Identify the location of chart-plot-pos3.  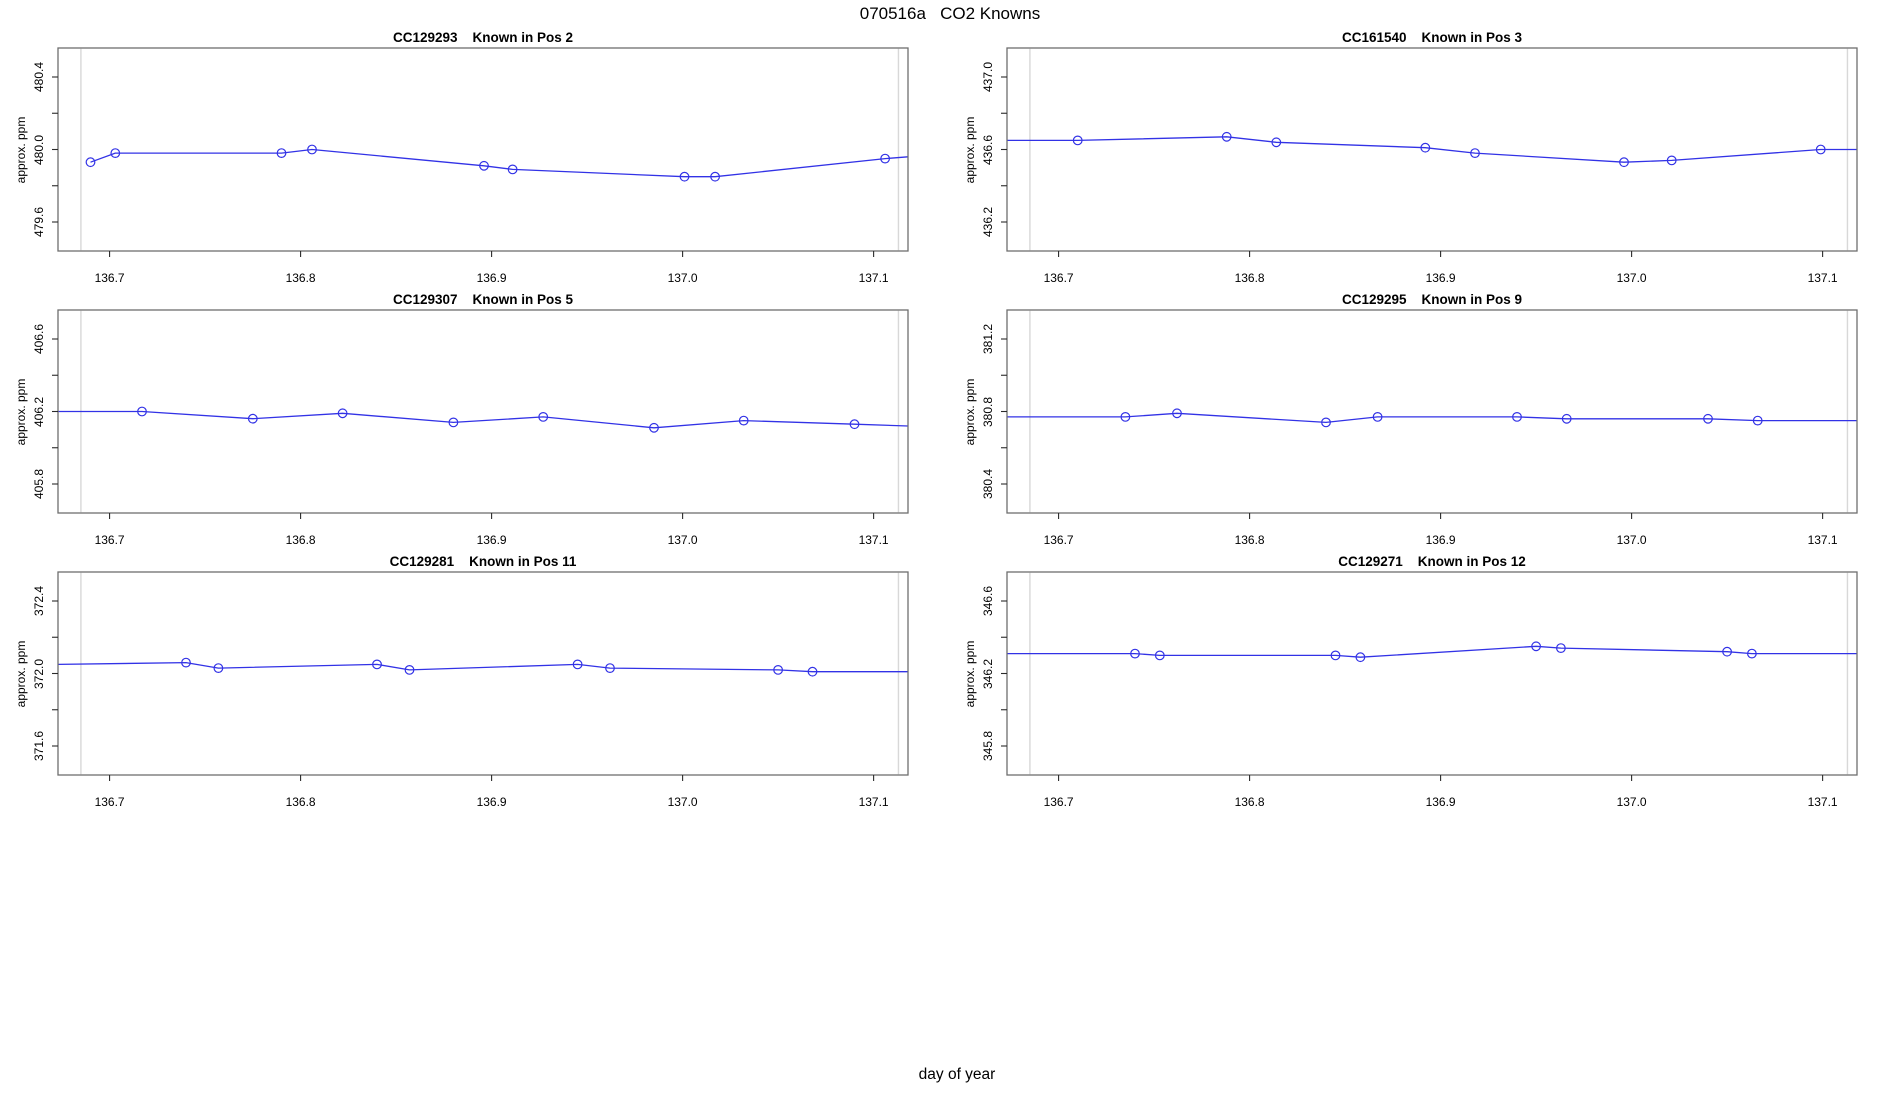
(1429, 152).